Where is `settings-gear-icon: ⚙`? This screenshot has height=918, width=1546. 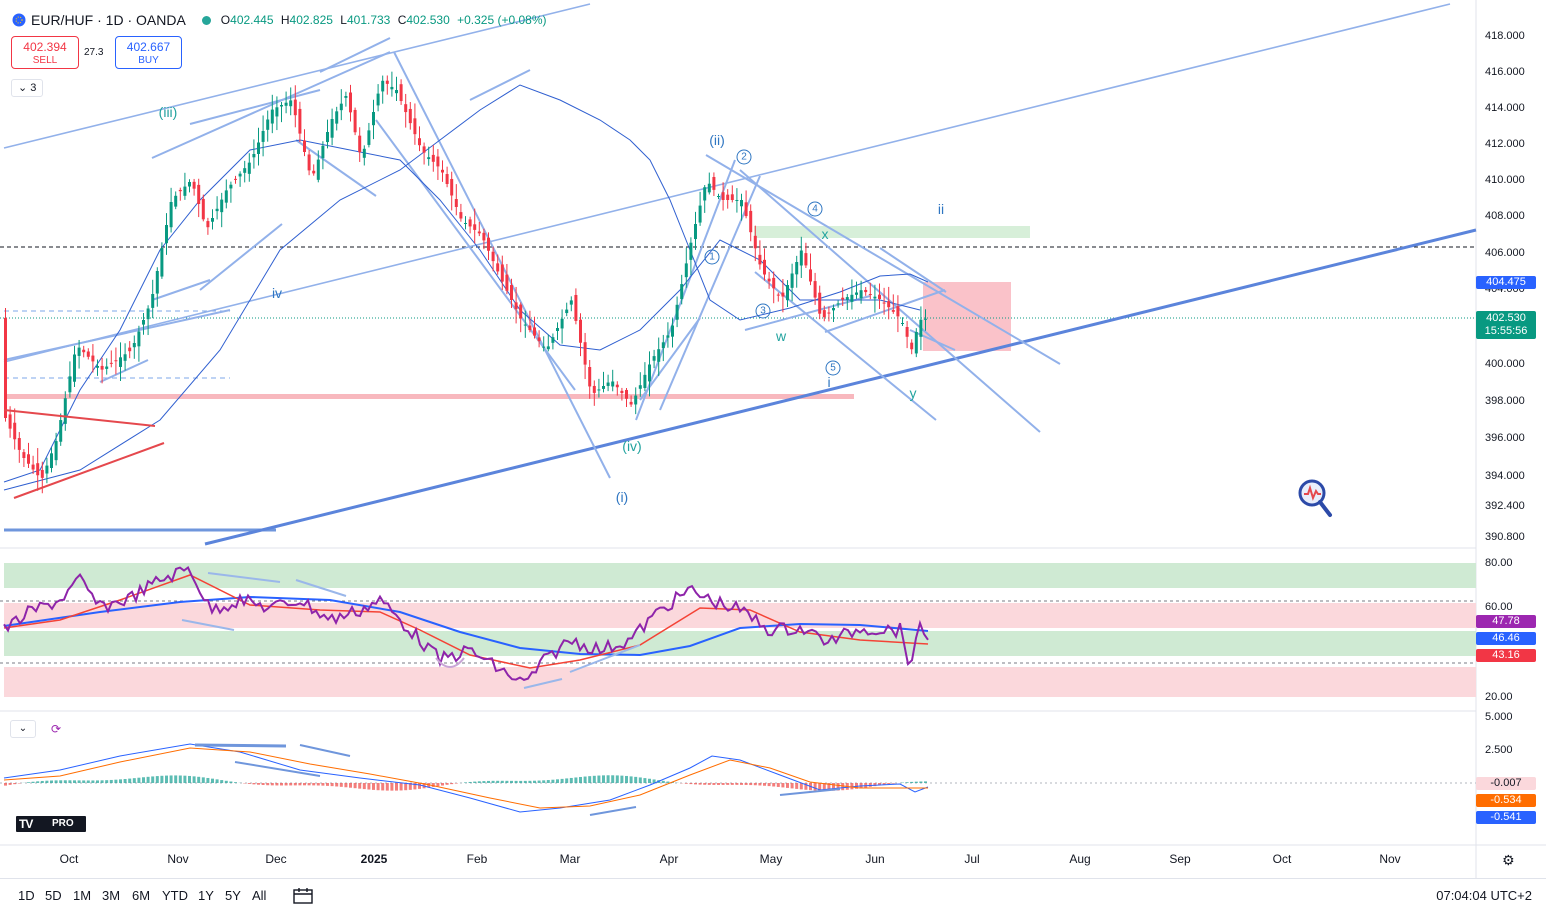 settings-gear-icon: ⚙ is located at coordinates (1508, 860).